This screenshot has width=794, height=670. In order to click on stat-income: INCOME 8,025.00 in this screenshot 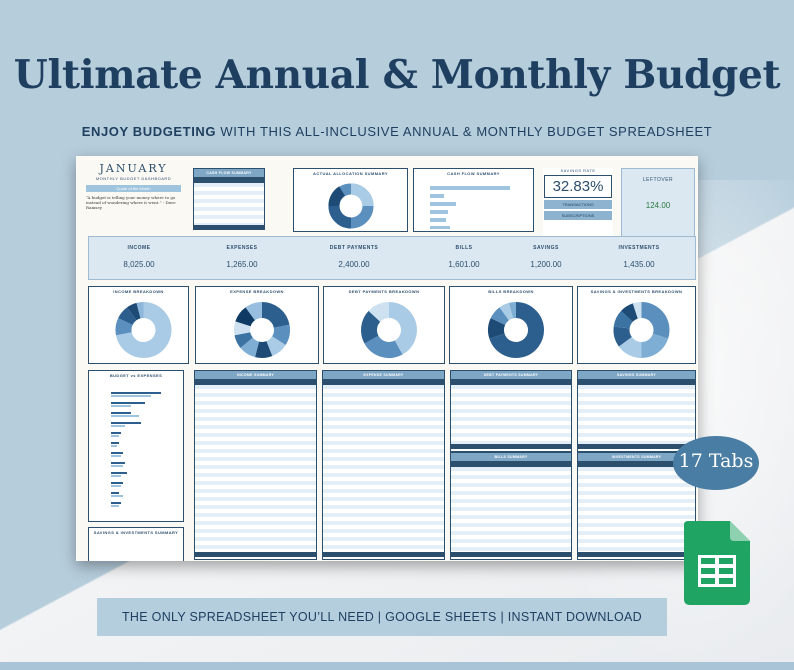, I will do `click(139, 257)`.